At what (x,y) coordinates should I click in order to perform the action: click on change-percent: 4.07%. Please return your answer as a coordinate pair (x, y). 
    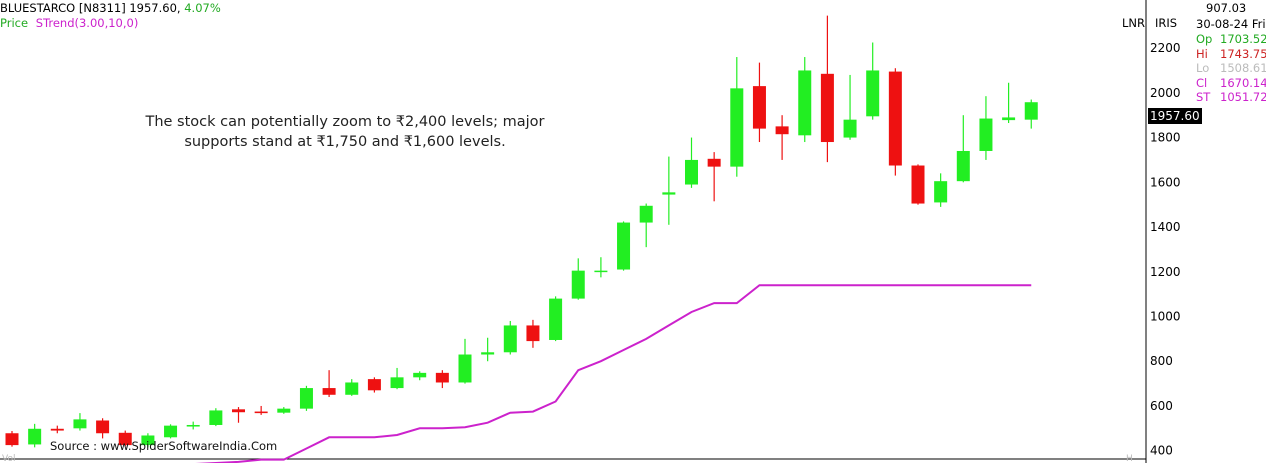
    Looking at the image, I should click on (202, 8).